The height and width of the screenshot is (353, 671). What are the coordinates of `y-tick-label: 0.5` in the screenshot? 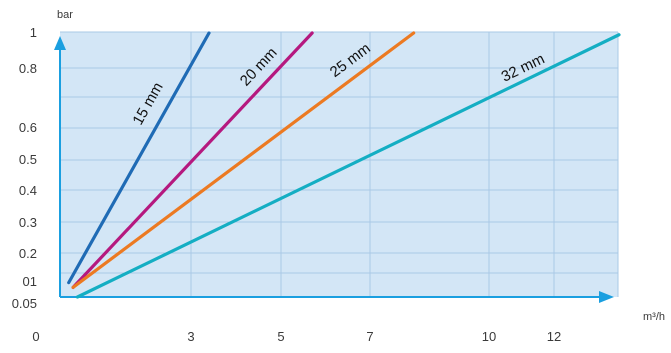 It's located at (28, 159).